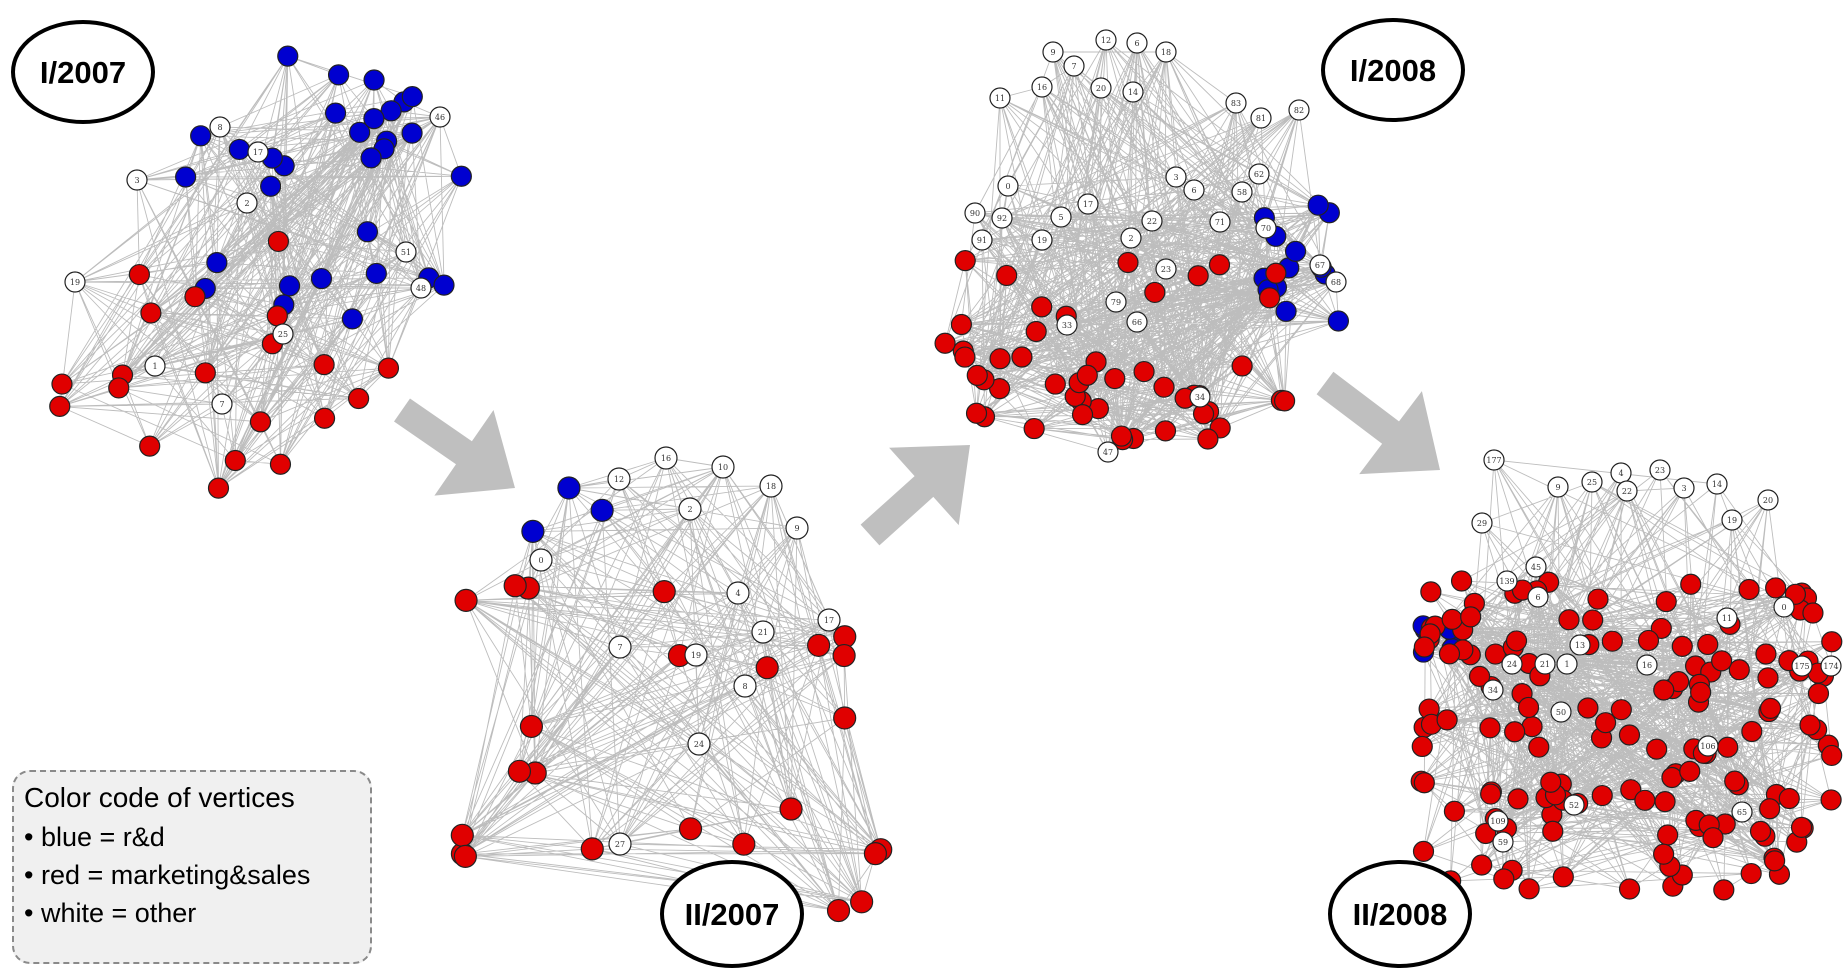 The width and height of the screenshot is (1845, 973). What do you see at coordinates (1497, 821) in the screenshot?
I see `node-label: 109` at bounding box center [1497, 821].